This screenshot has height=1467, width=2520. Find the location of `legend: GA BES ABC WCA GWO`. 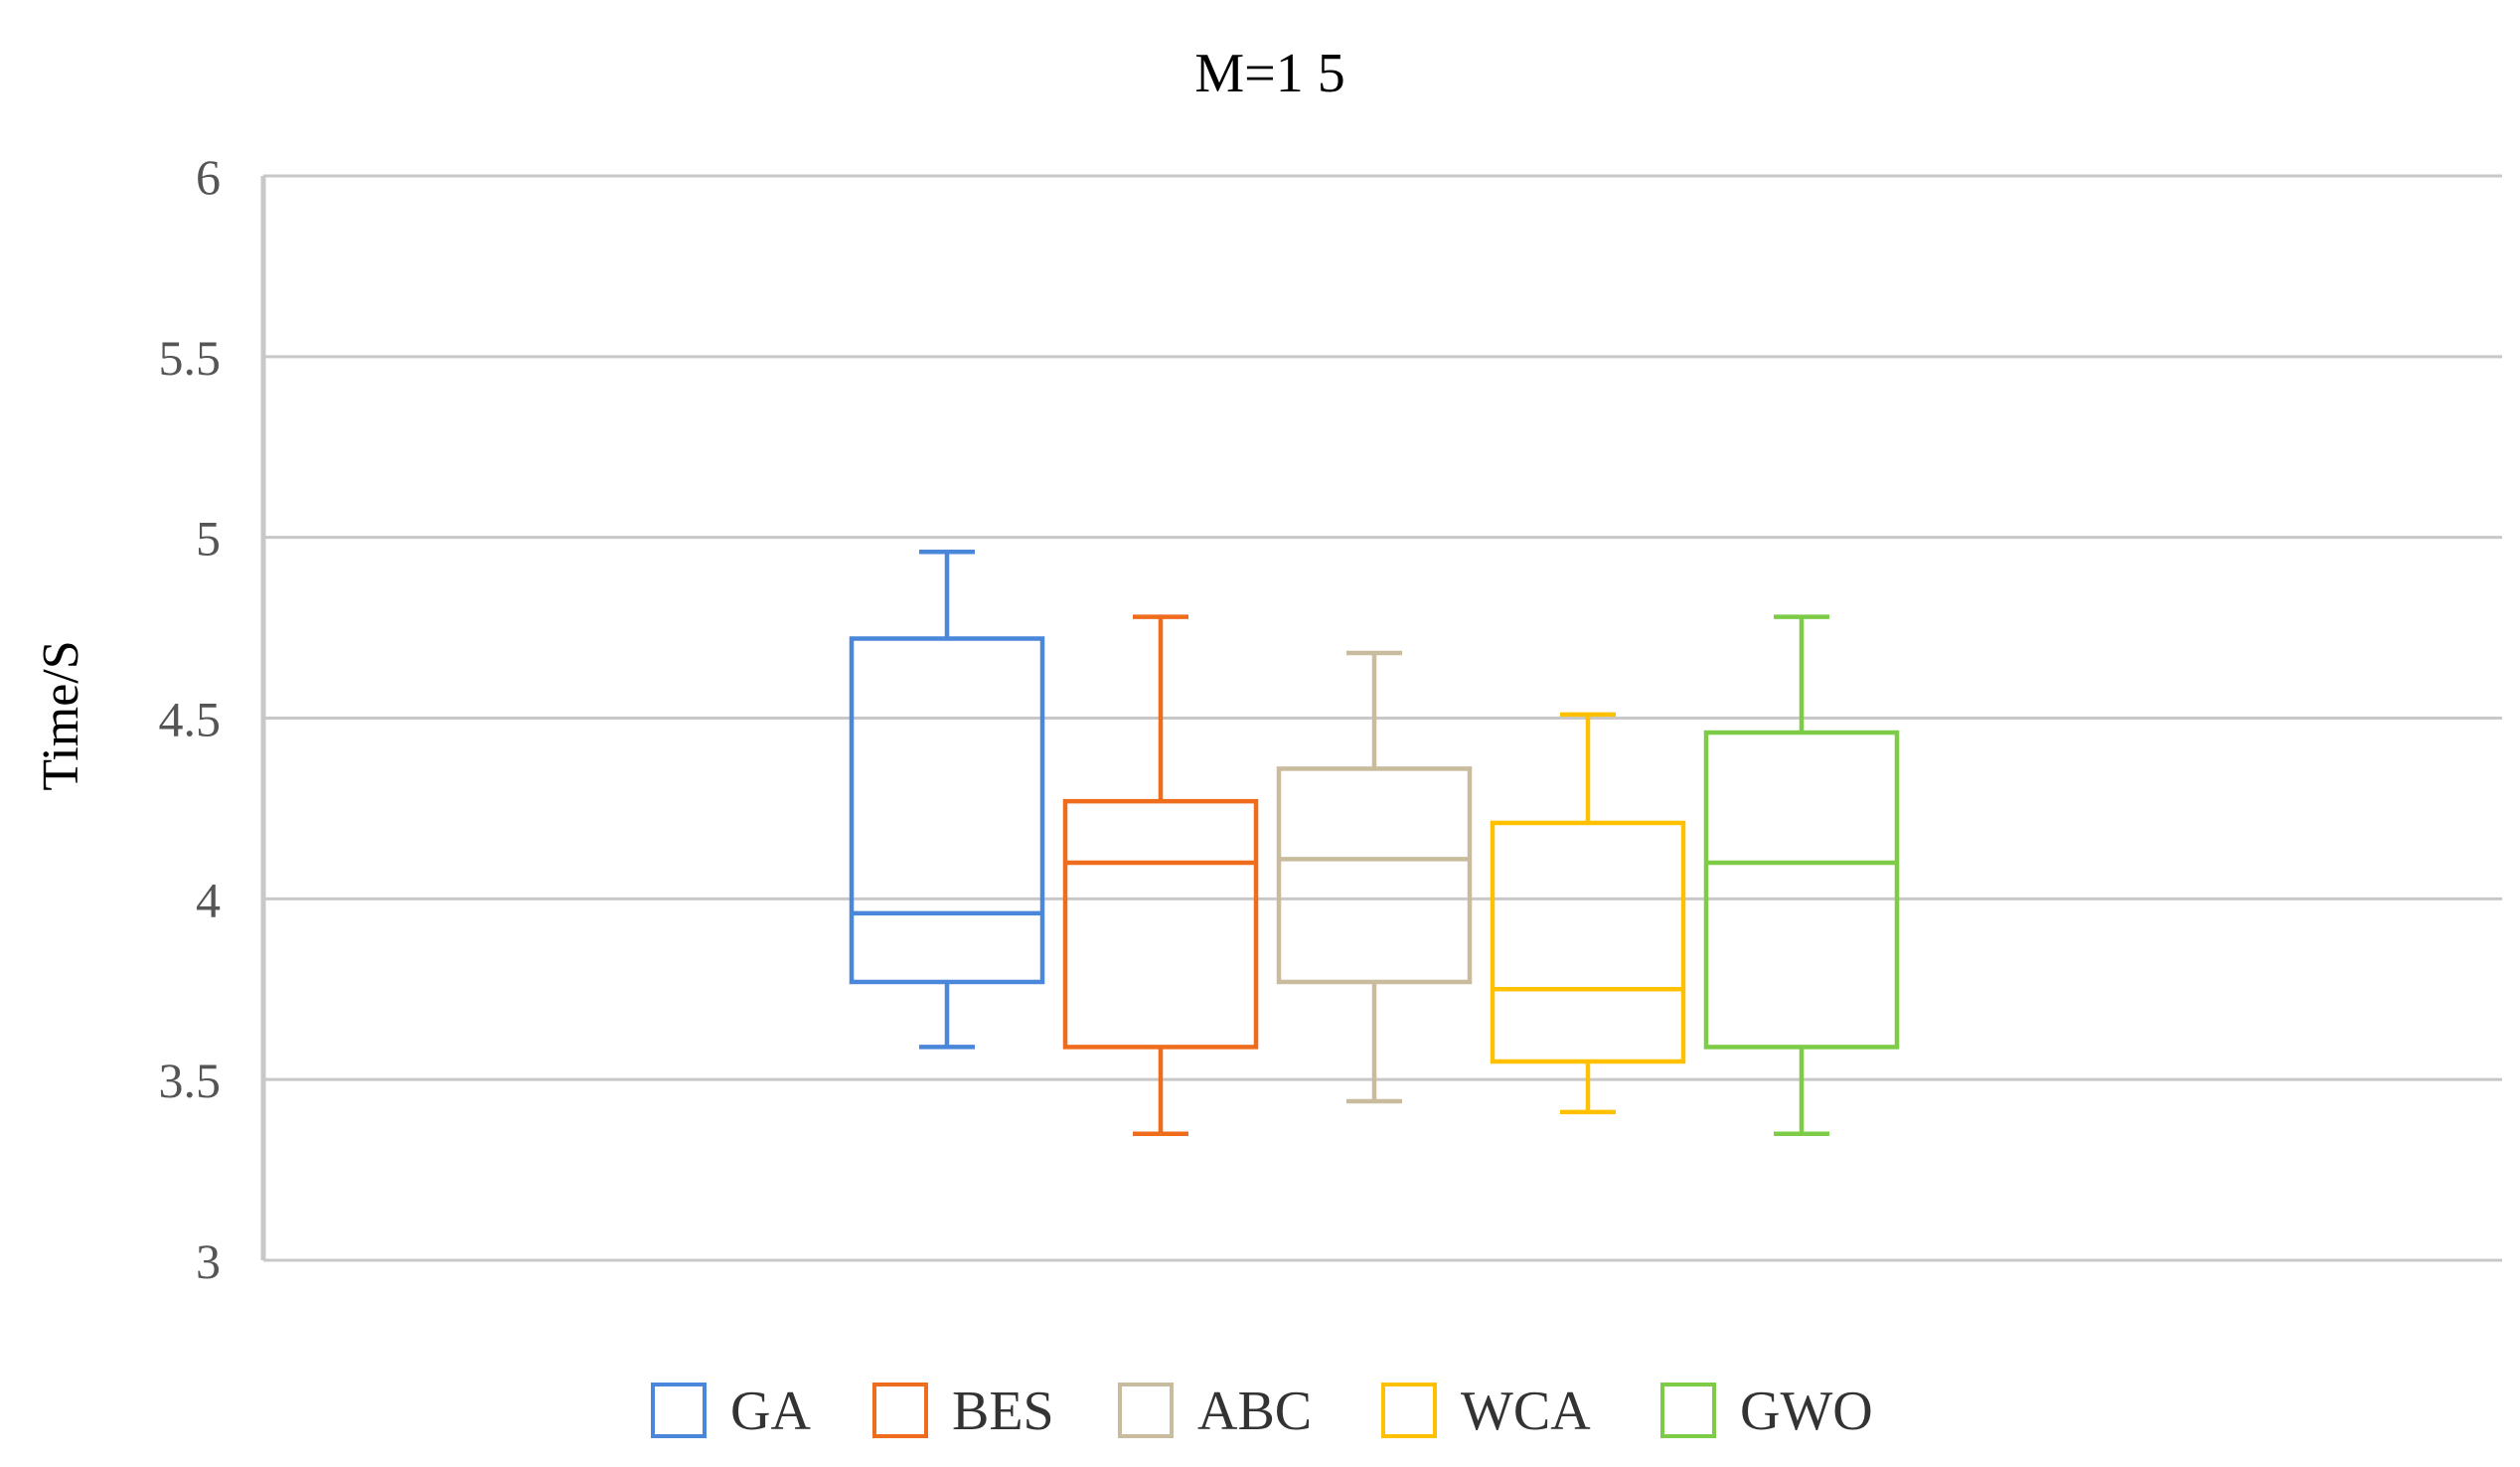

legend: GA BES ABC WCA GWO is located at coordinates (1262, 1411).